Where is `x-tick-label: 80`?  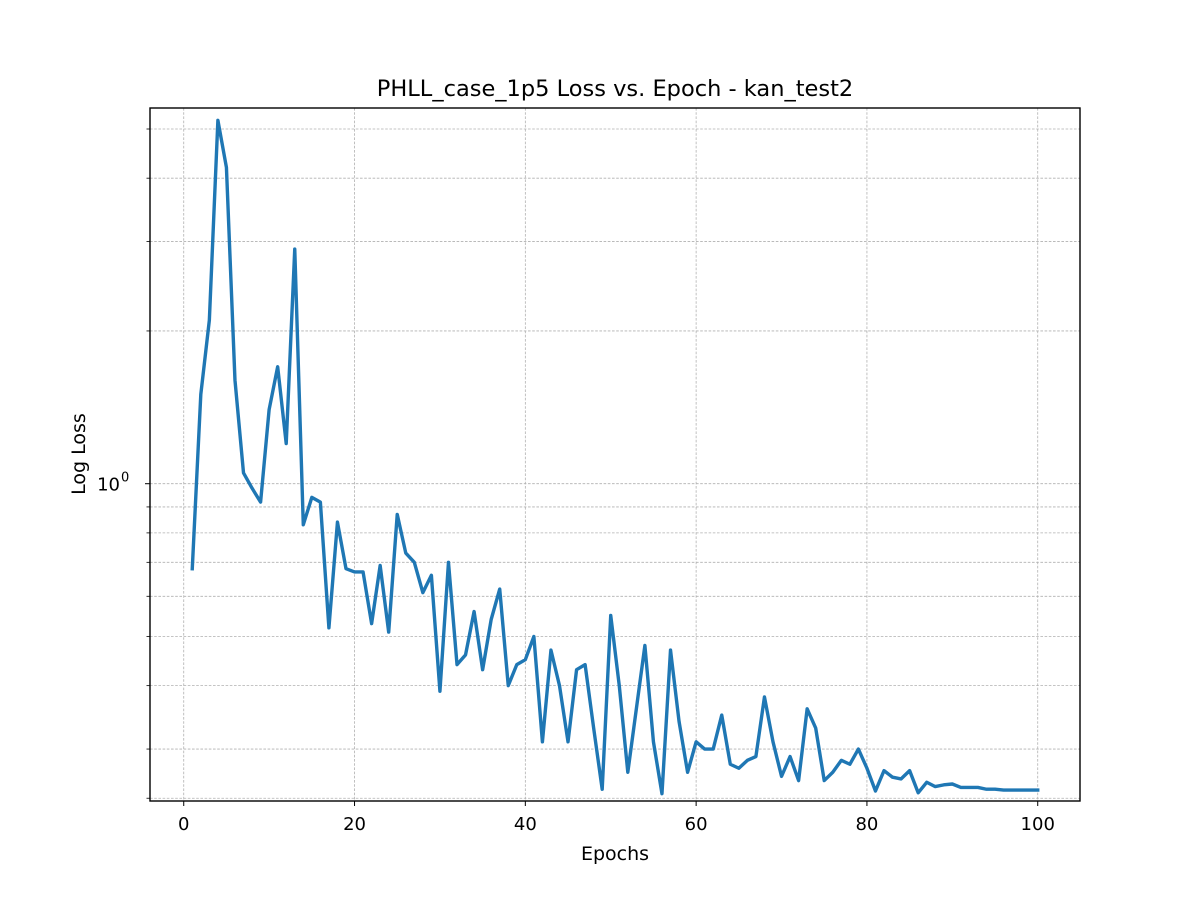
x-tick-label: 80 is located at coordinates (866, 824).